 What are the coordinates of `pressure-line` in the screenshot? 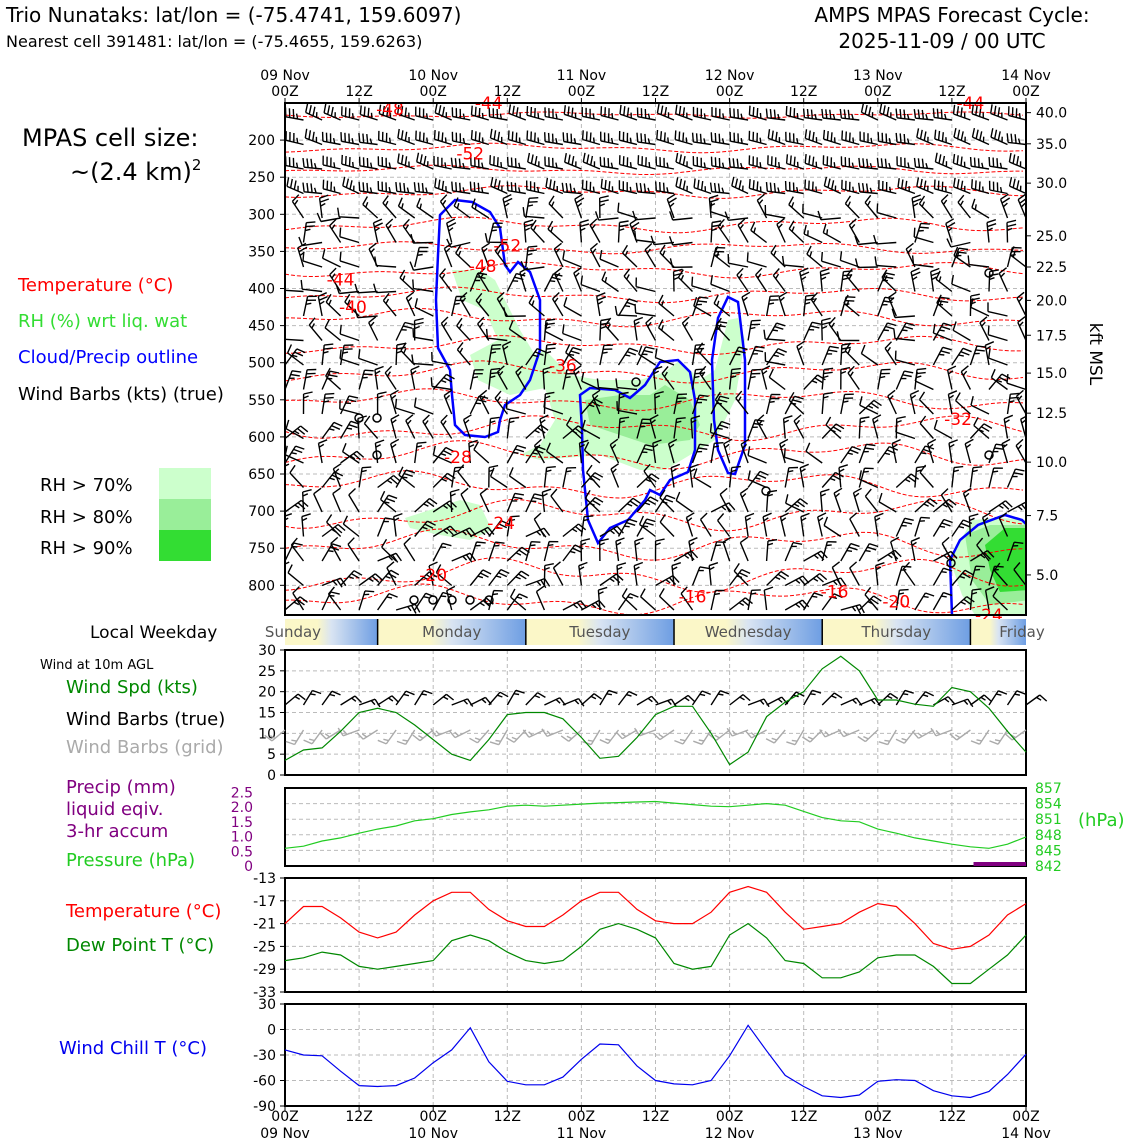 It's located at (655, 824).